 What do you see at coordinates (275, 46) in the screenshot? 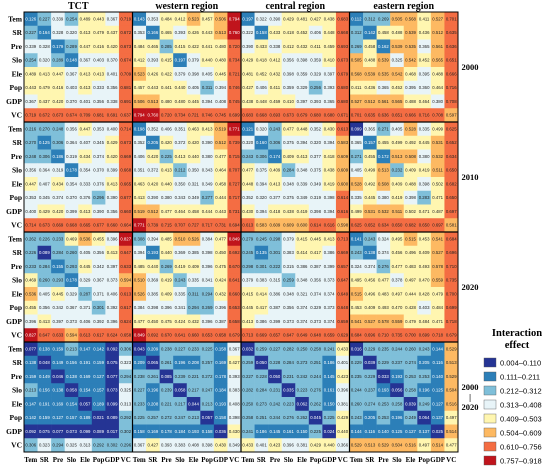
I see `cell-value-label: 0.338` at bounding box center [275, 46].